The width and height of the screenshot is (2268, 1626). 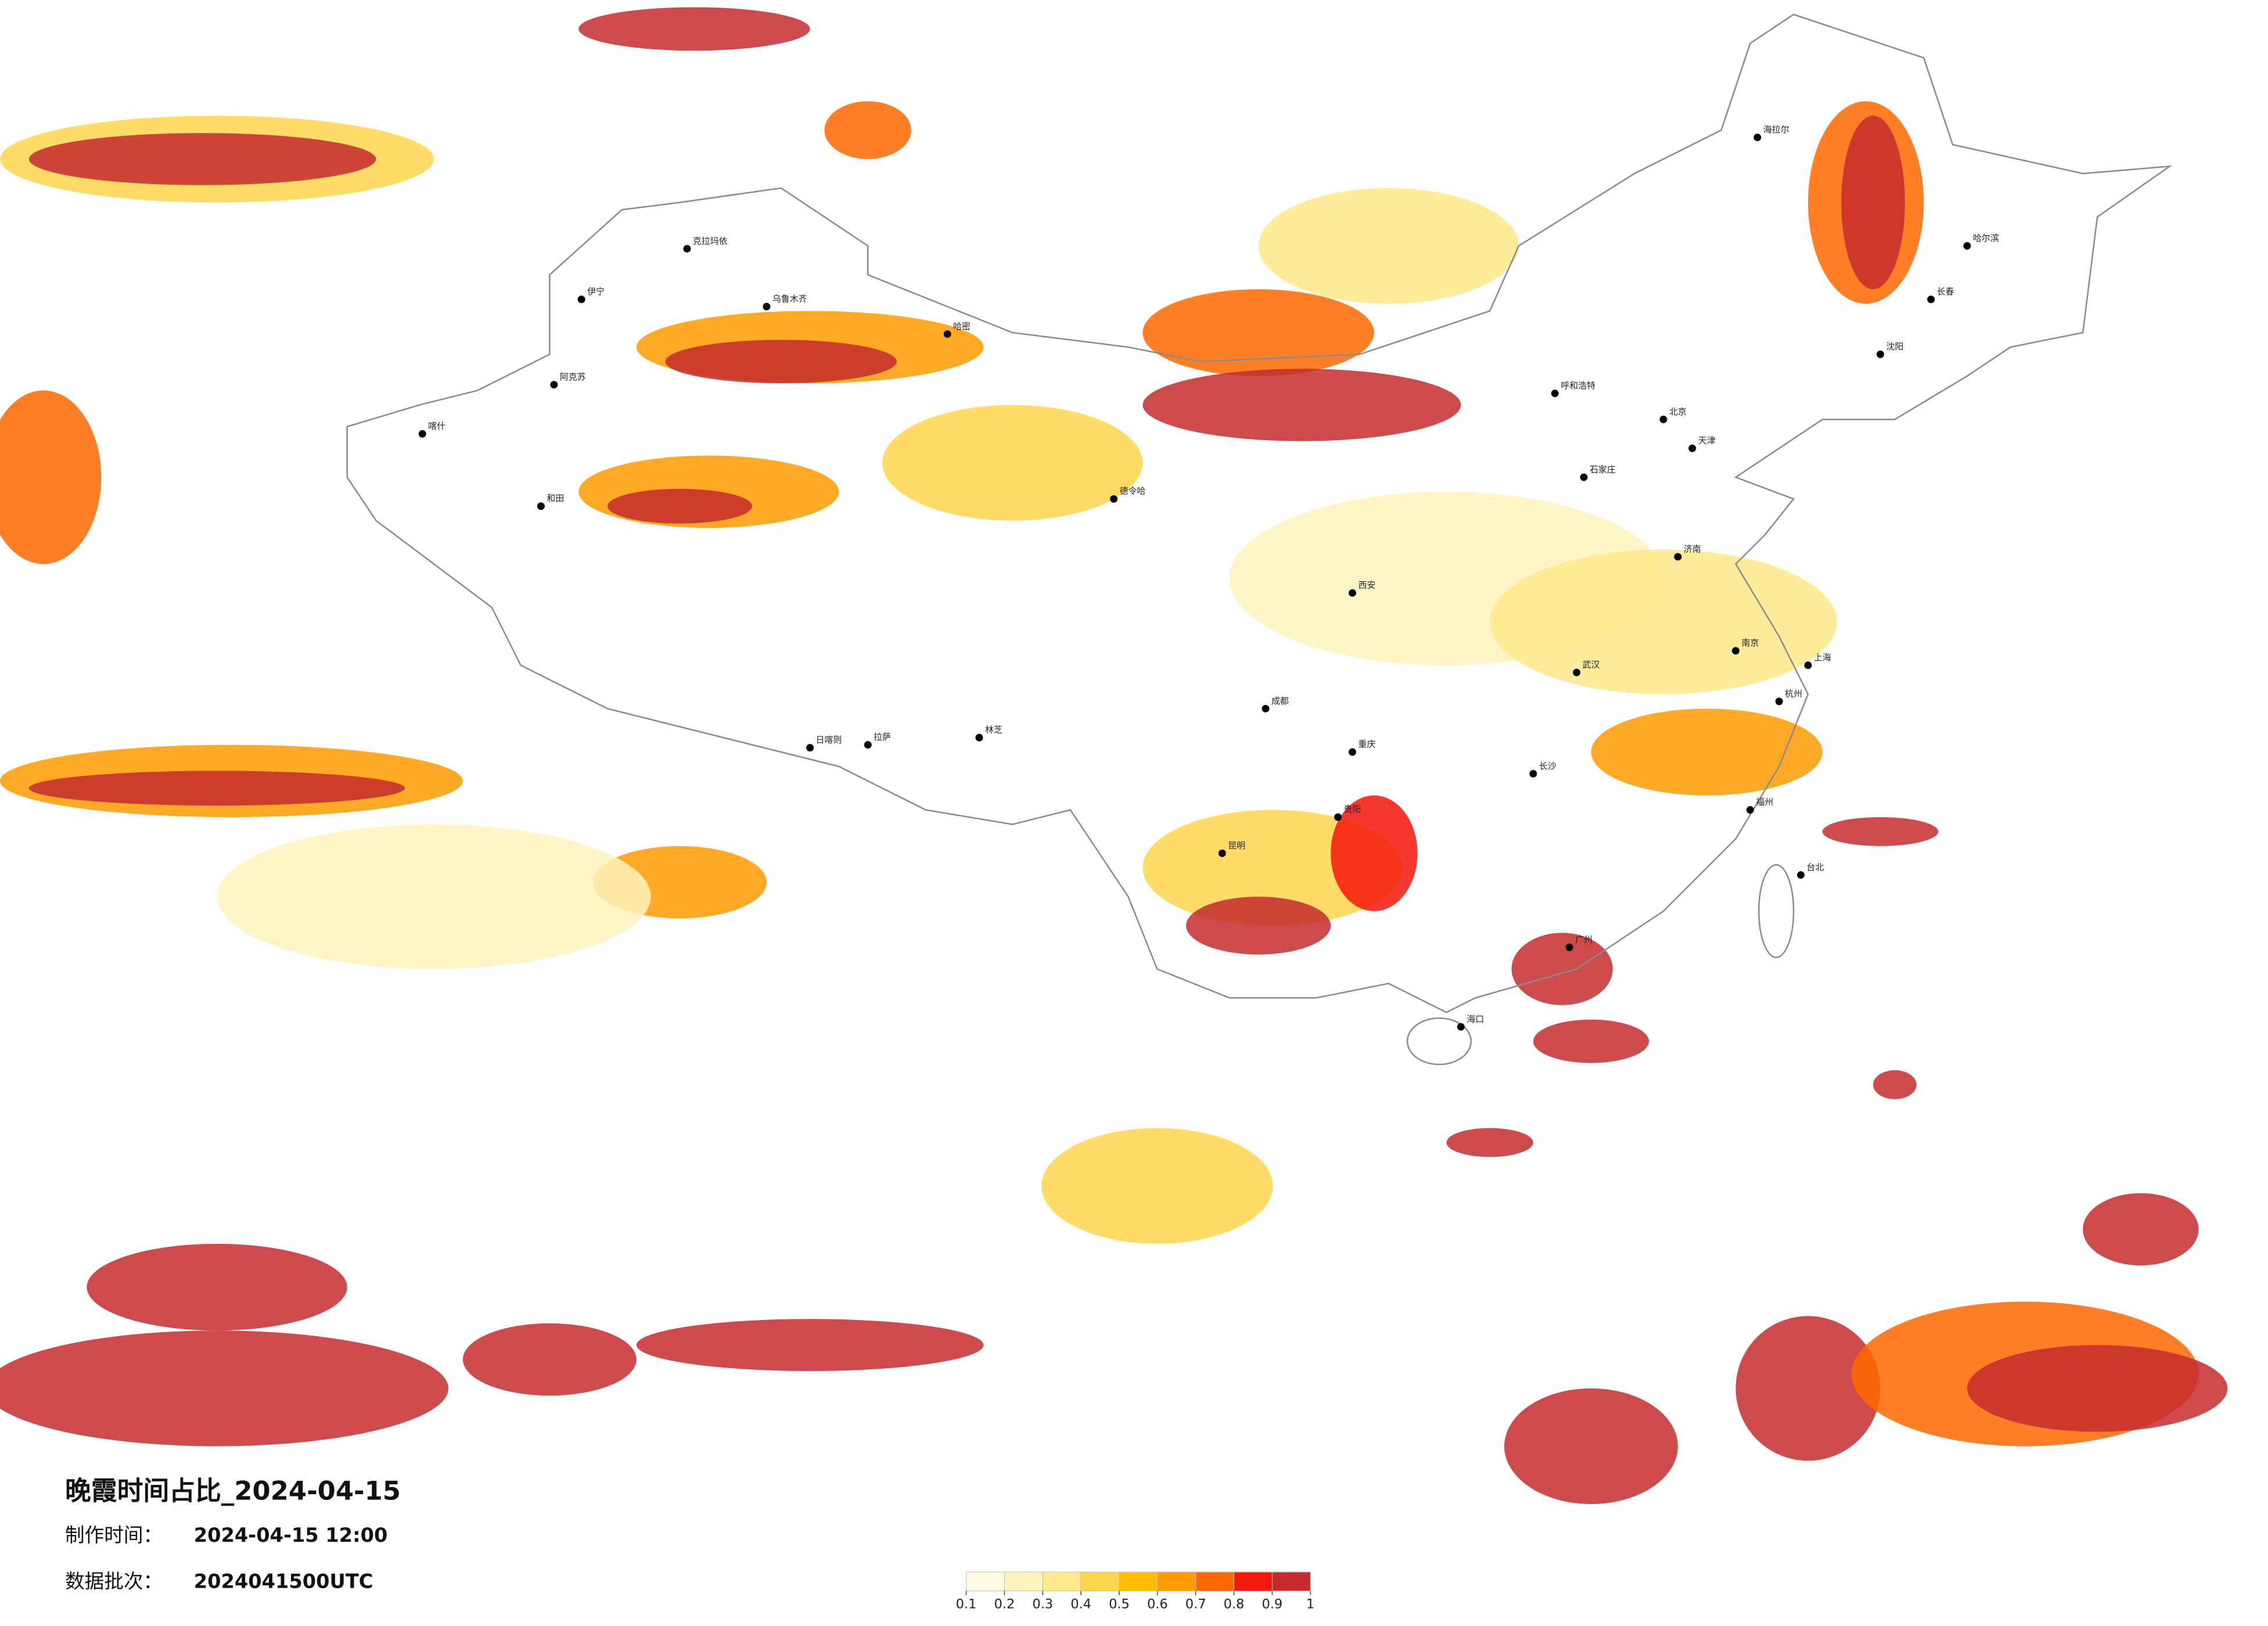 What do you see at coordinates (1945, 291) in the screenshot?
I see `city-label: 长春` at bounding box center [1945, 291].